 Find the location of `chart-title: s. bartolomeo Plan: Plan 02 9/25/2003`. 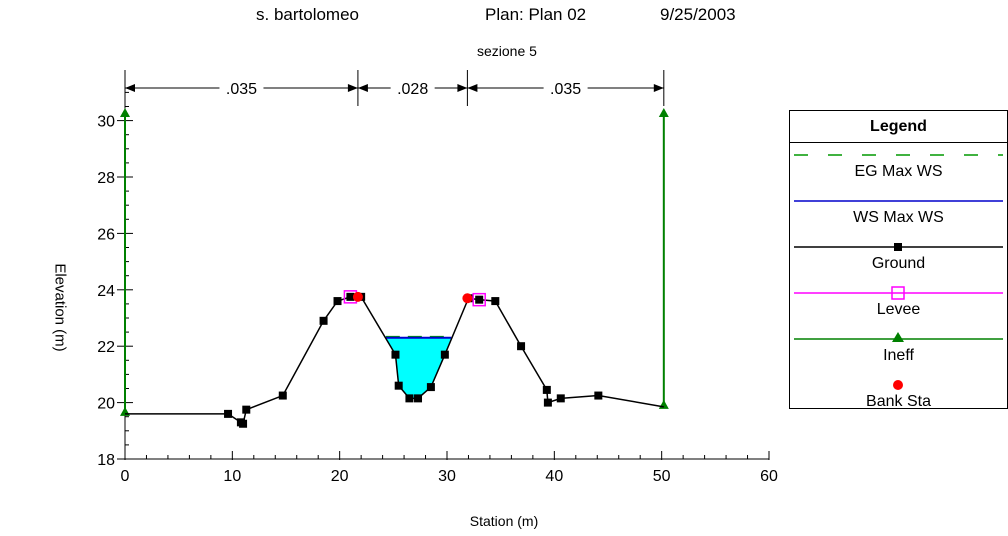

chart-title: s. bartolomeo Plan: Plan 02 9/25/2003 is located at coordinates (504, 17).